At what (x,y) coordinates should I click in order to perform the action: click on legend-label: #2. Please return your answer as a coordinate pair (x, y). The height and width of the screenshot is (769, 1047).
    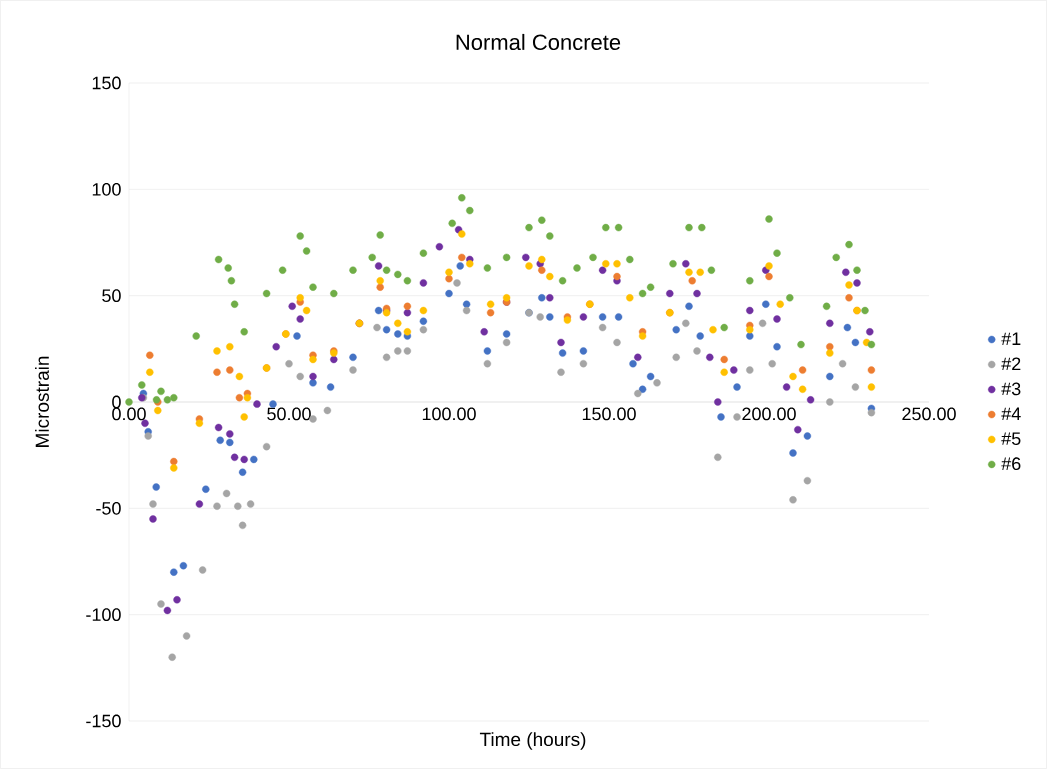
    Looking at the image, I should click on (1011, 364).